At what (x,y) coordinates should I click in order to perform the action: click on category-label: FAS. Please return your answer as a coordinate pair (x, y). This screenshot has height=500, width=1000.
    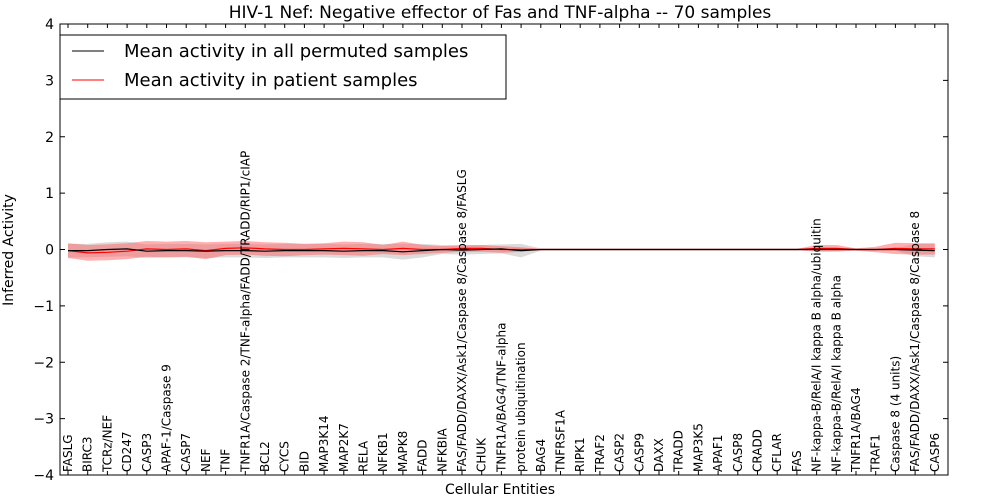
    Looking at the image, I should click on (797, 461).